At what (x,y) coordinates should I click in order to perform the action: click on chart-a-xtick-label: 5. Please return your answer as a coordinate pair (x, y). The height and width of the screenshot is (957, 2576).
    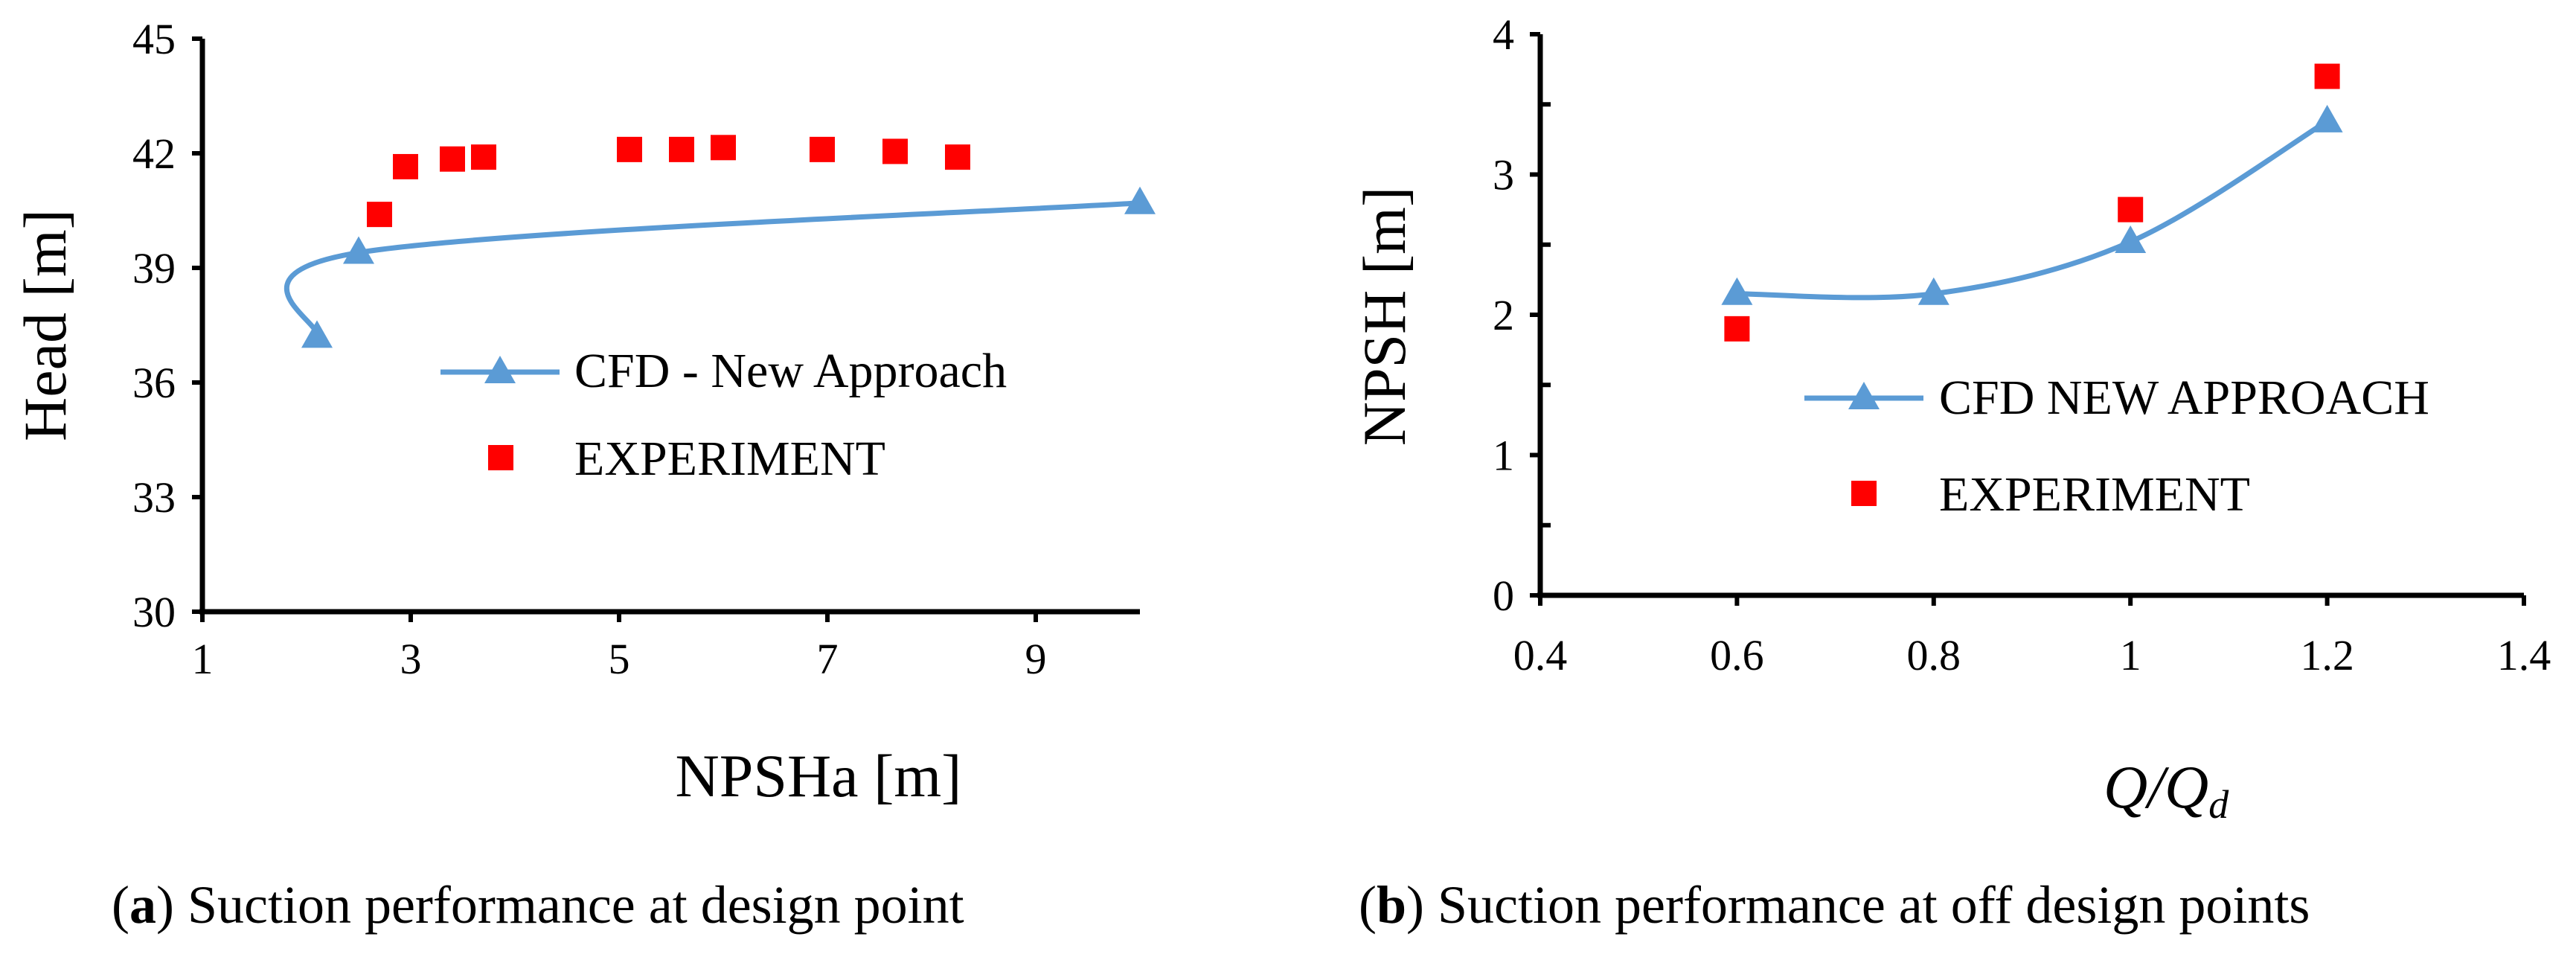
    Looking at the image, I should click on (619, 659).